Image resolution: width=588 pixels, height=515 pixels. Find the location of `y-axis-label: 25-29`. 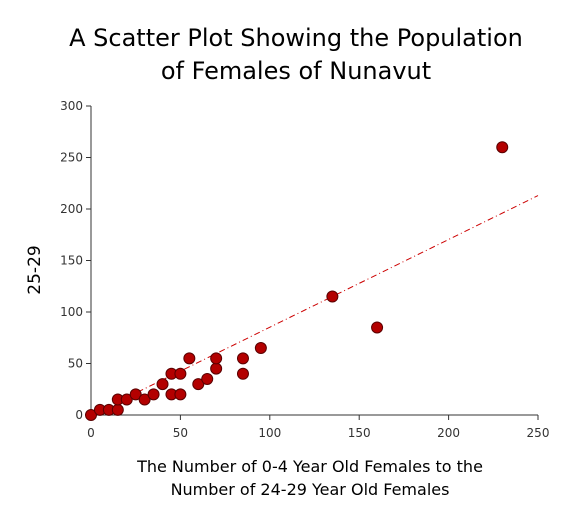

y-axis-label: 25-29 is located at coordinates (35, 269).